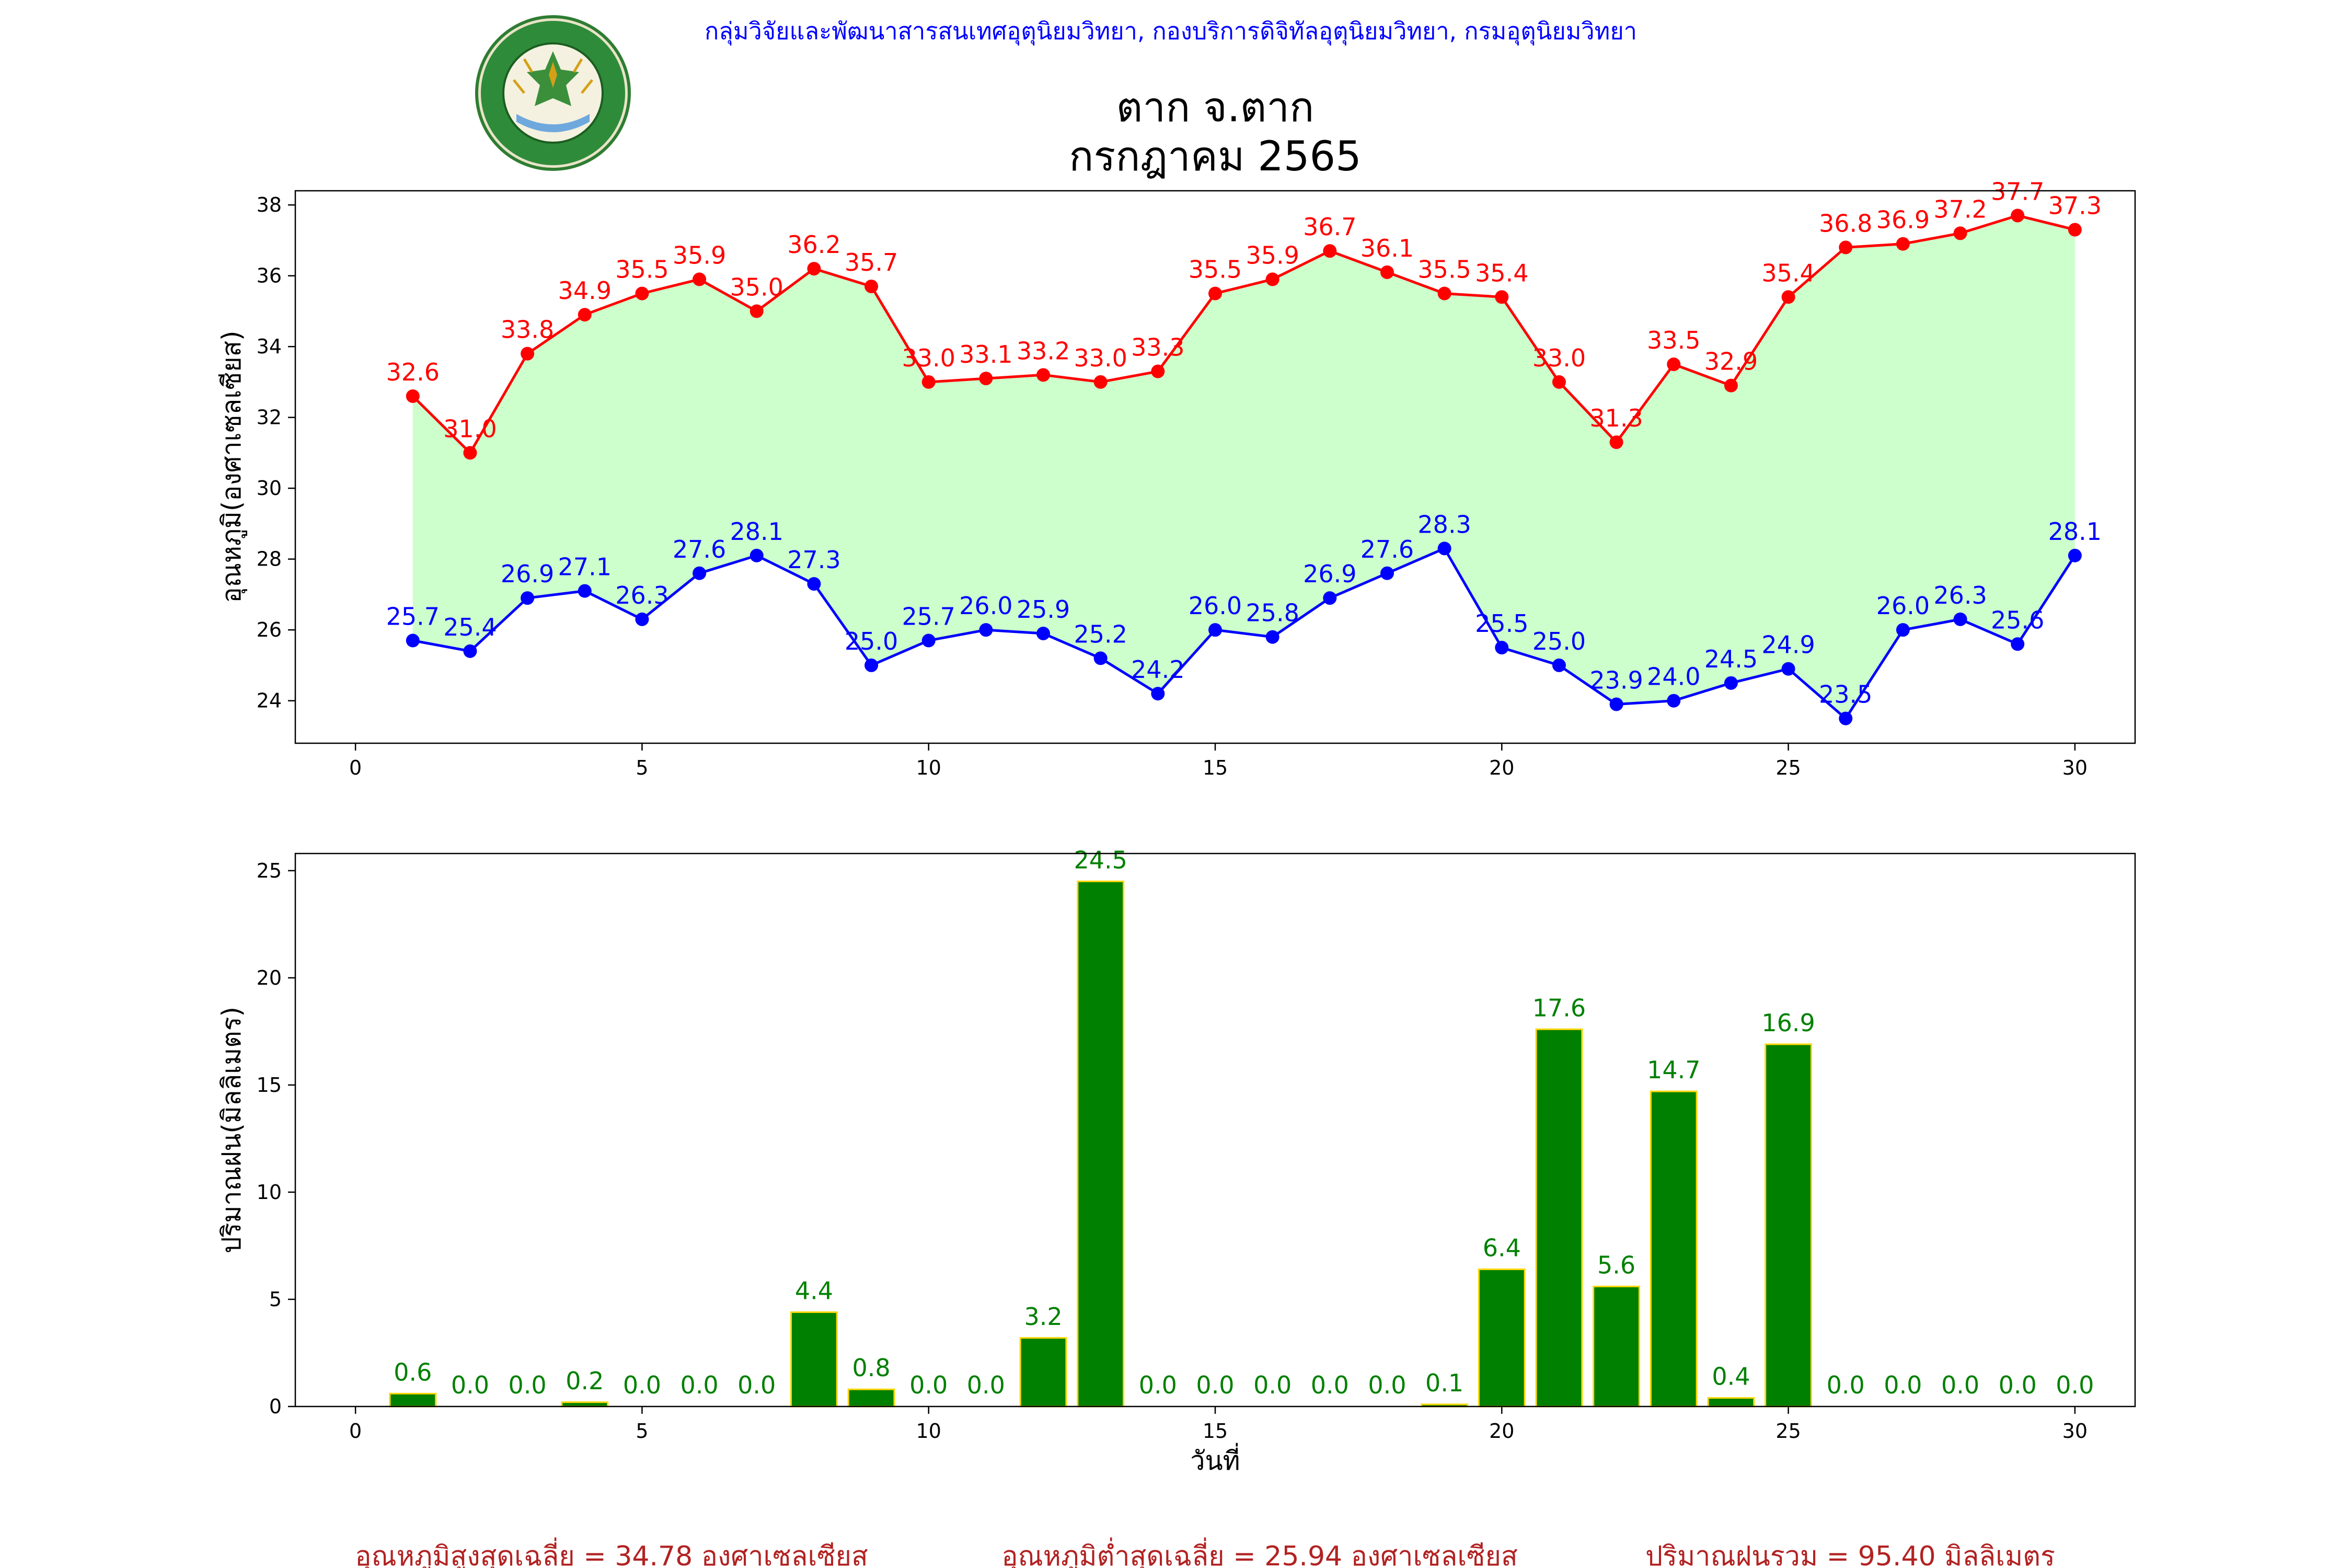  Describe the element at coordinates (1215, 156) in the screenshot. I see `chart-title-line2: กรกฎาคม 2565` at that location.